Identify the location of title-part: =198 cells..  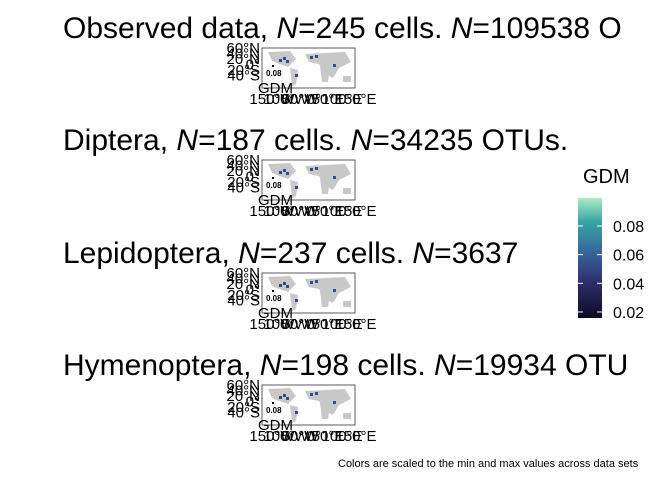
(357, 365).